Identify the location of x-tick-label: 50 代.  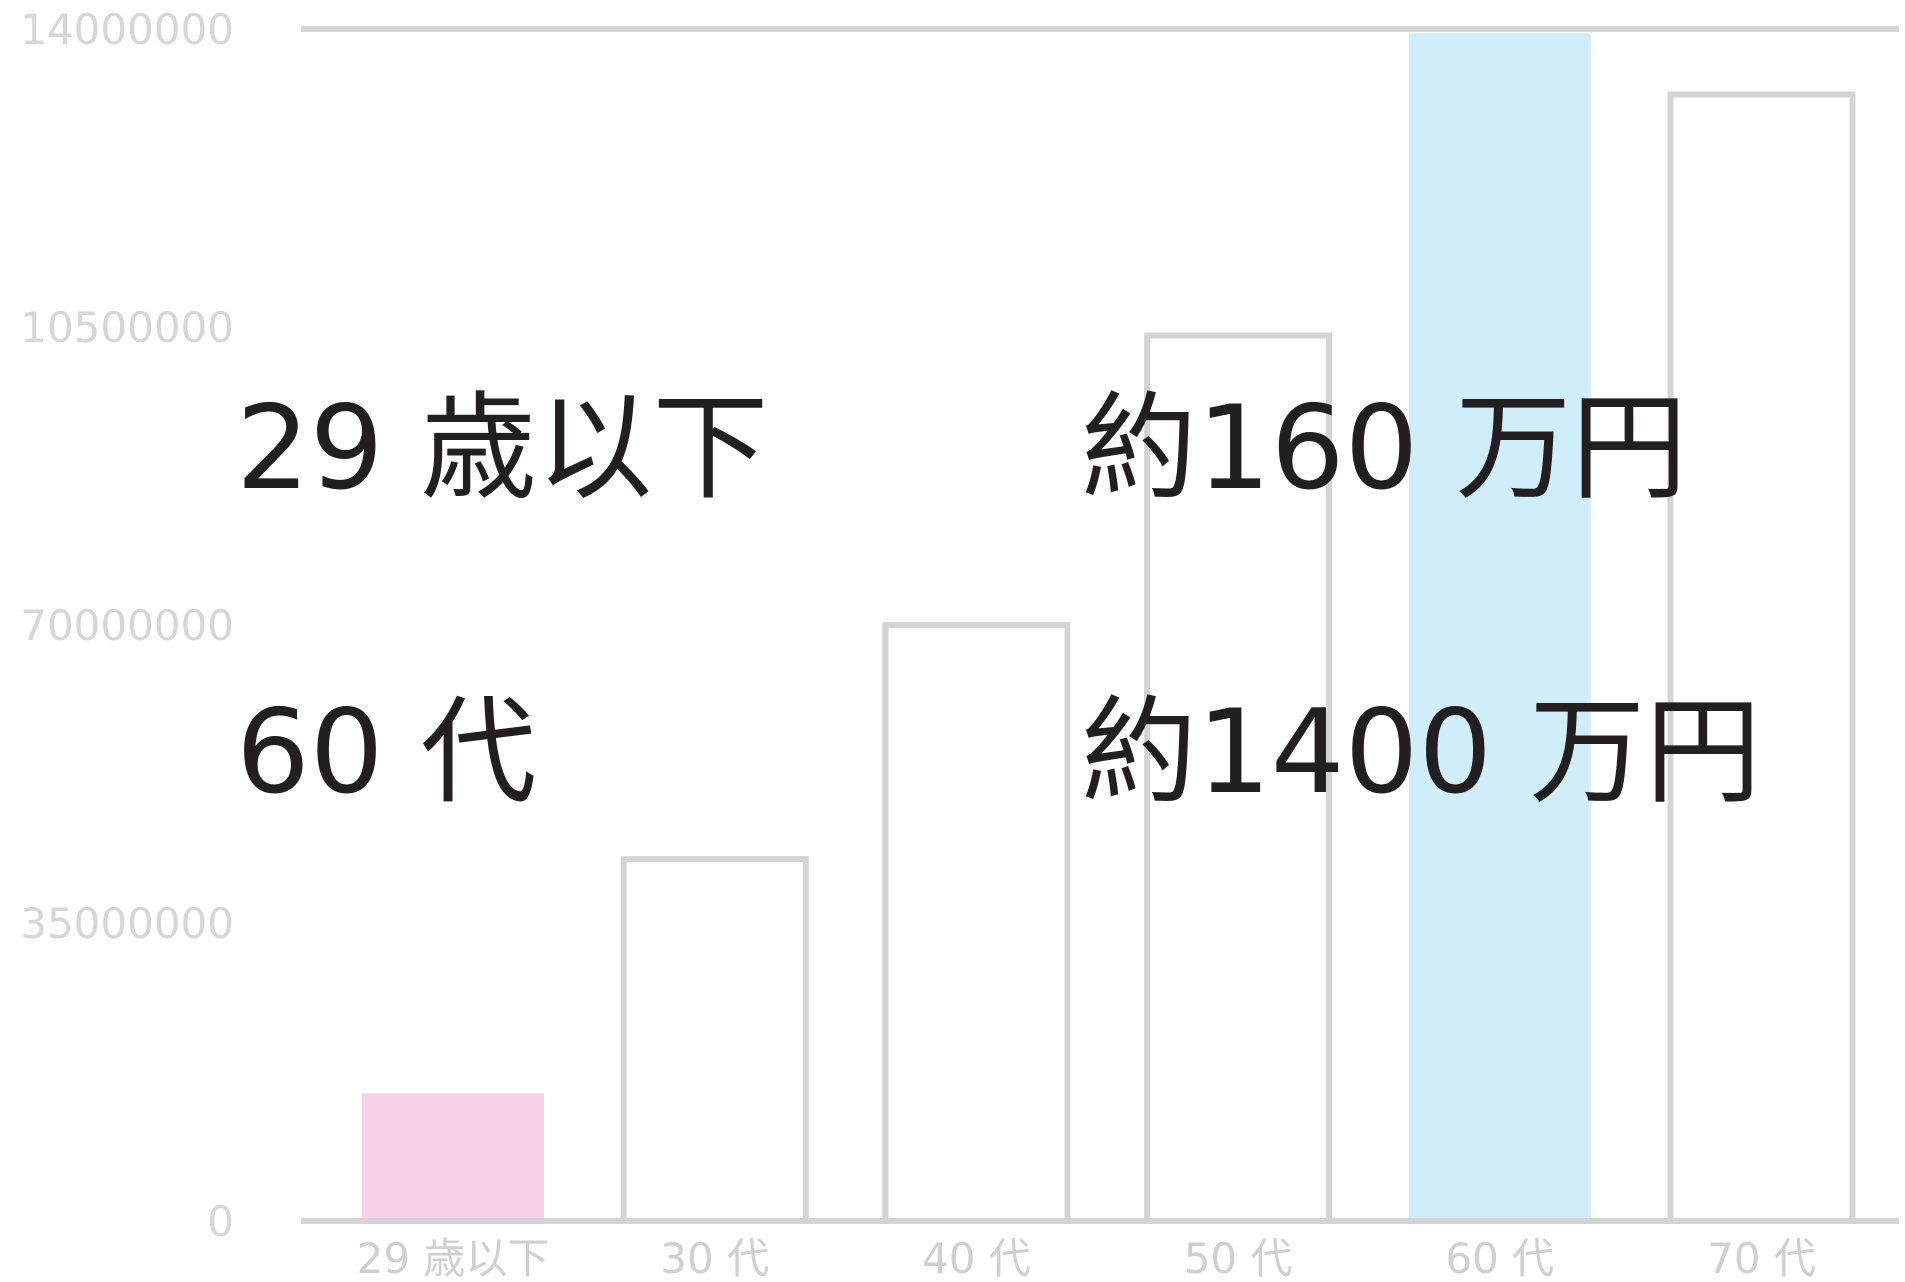
(1238, 1258).